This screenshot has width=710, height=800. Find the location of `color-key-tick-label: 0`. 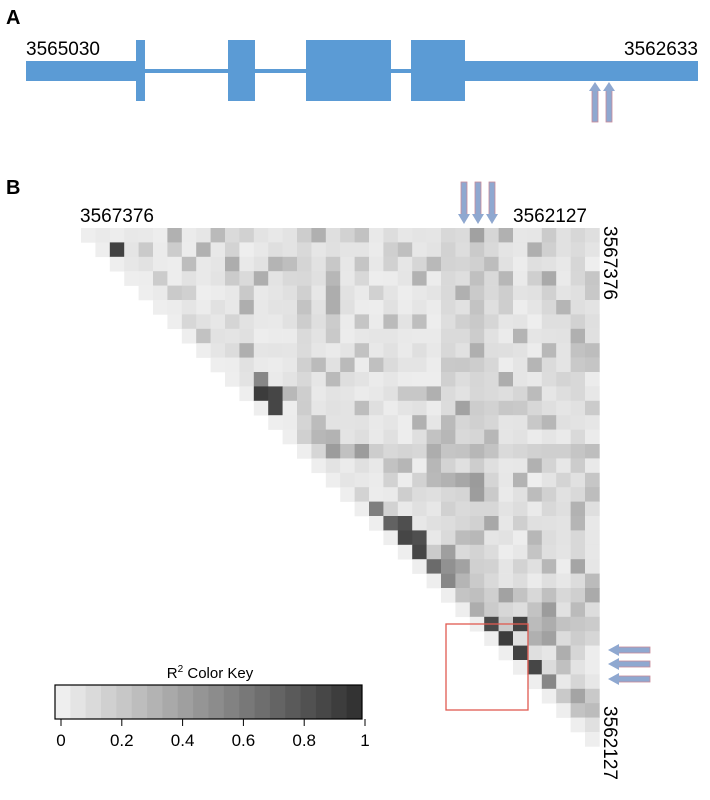

color-key-tick-label: 0 is located at coordinates (60, 740).